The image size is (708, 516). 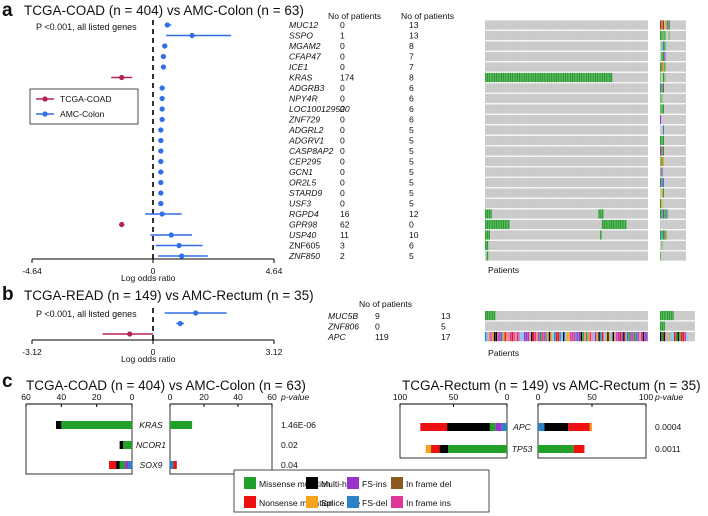 What do you see at coordinates (477, 449) in the screenshot?
I see `c-right-bar-left-missense` at bounding box center [477, 449].